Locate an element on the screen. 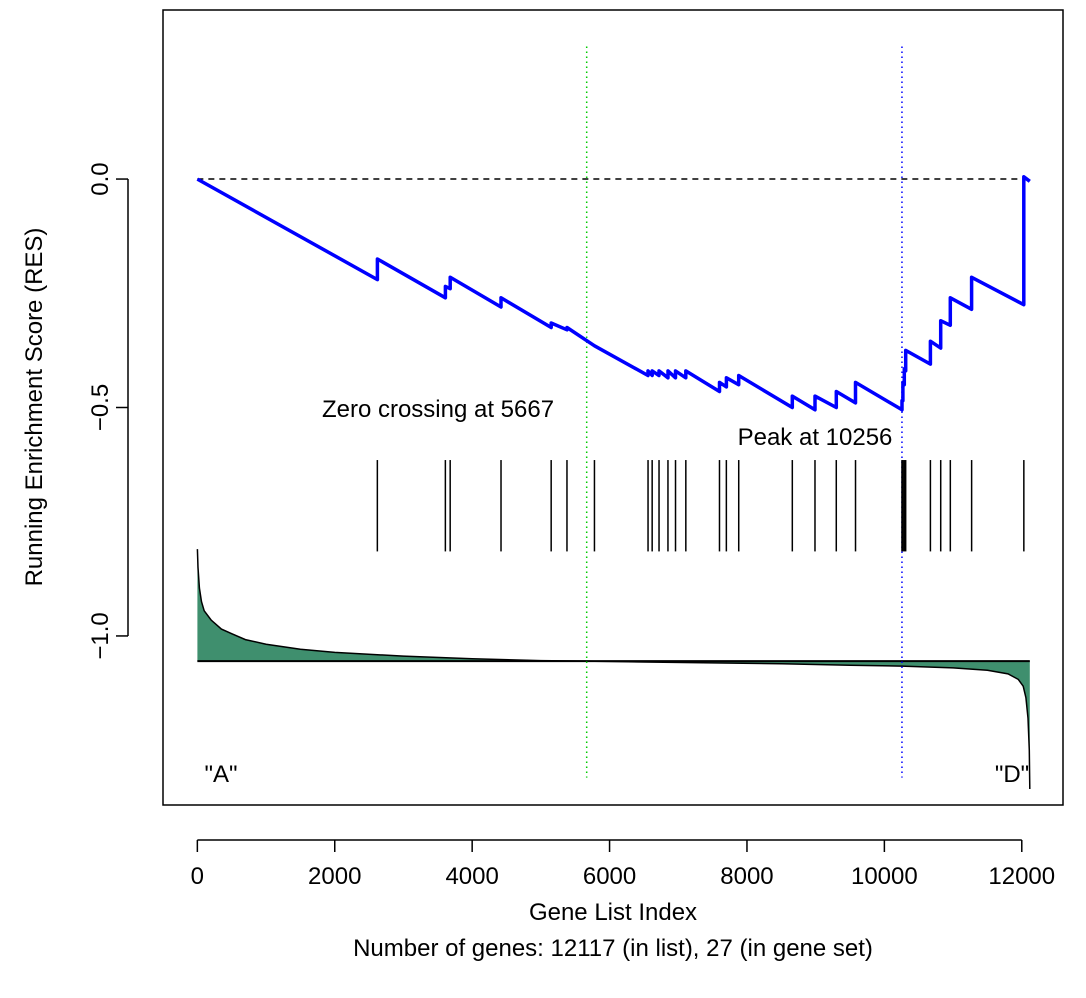 Image resolution: width=1086 pixels, height=998 pixels. peak-label: Peak at 10256 is located at coordinates (815, 437).